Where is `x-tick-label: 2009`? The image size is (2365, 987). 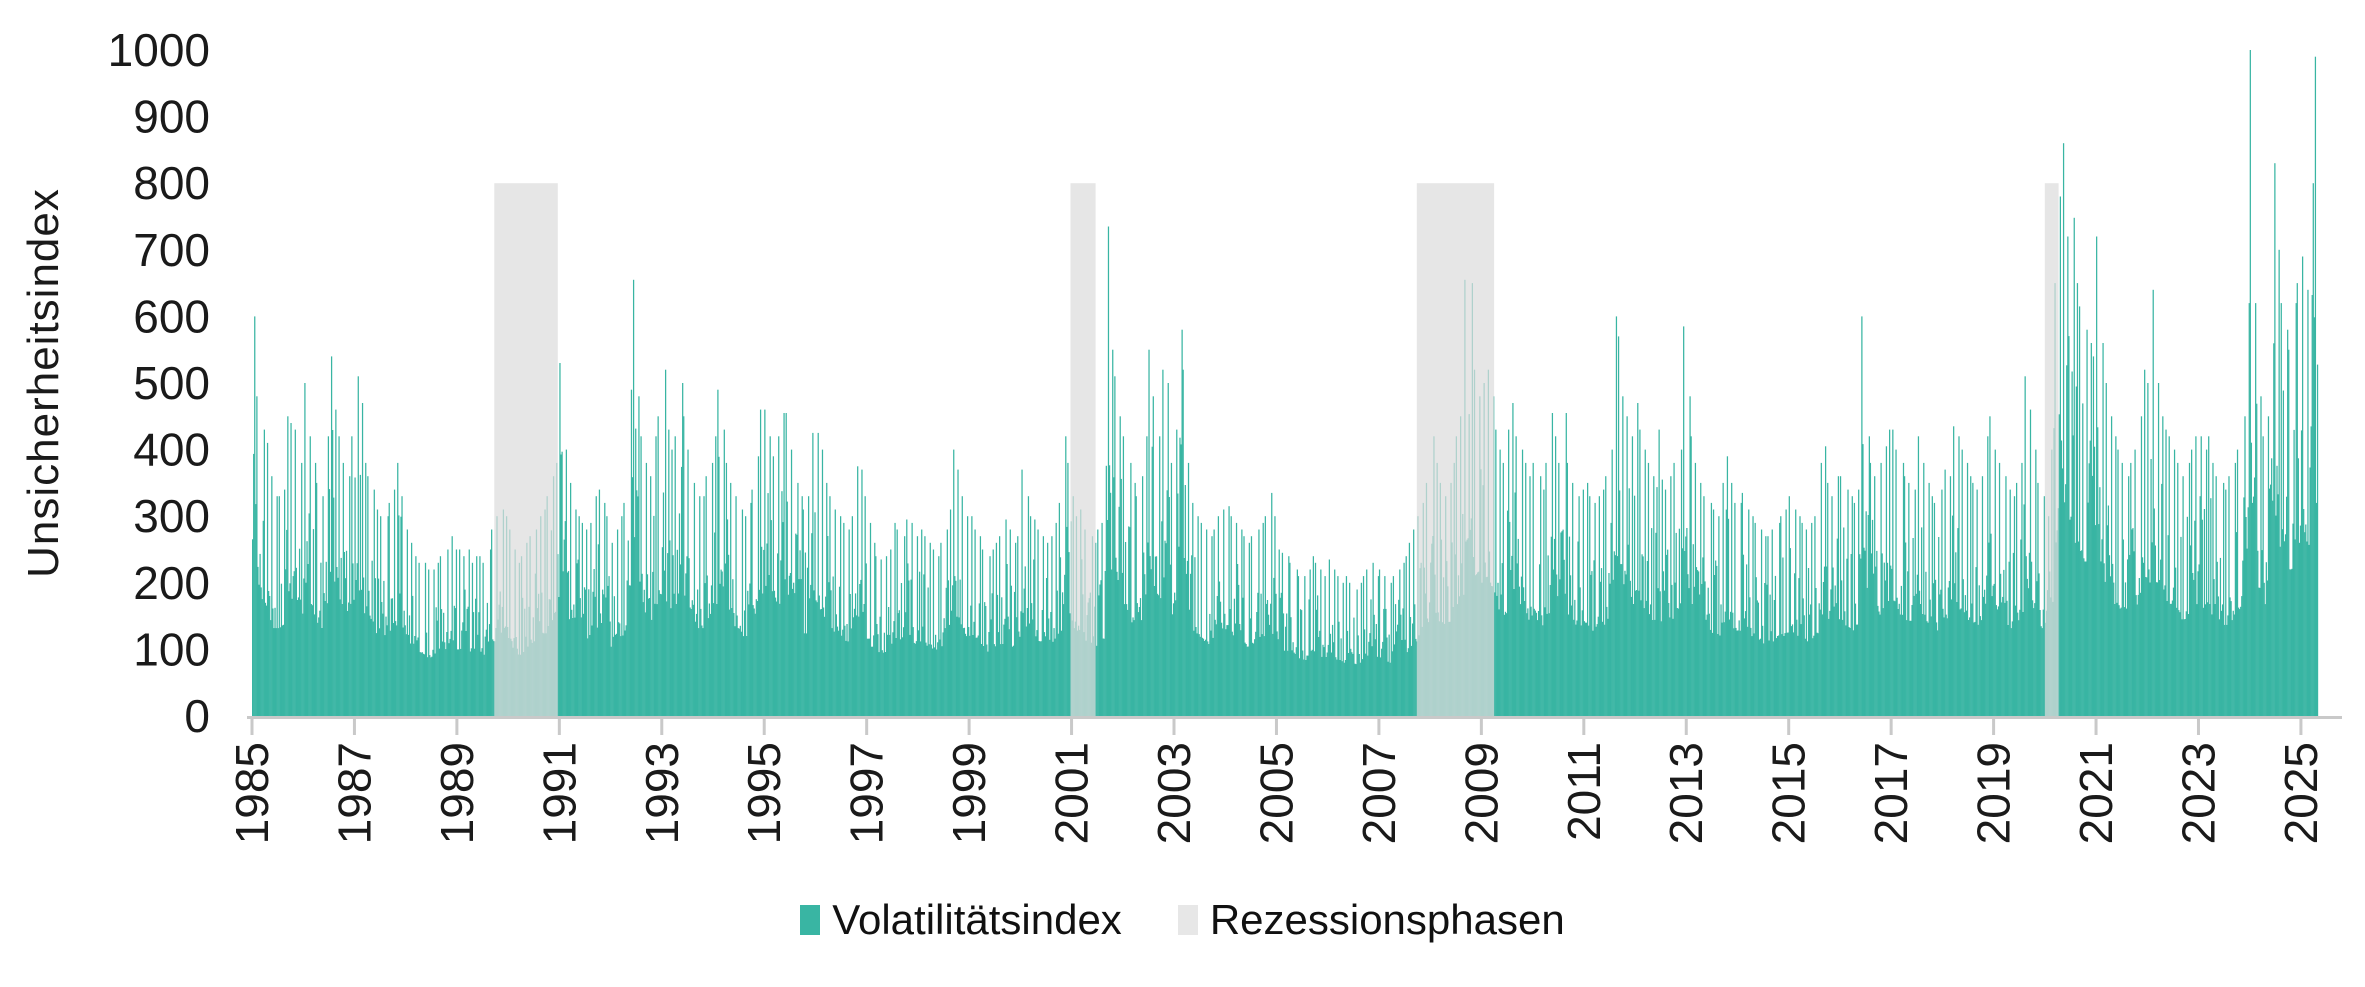
x-tick-label: 2009 is located at coordinates (1481, 793).